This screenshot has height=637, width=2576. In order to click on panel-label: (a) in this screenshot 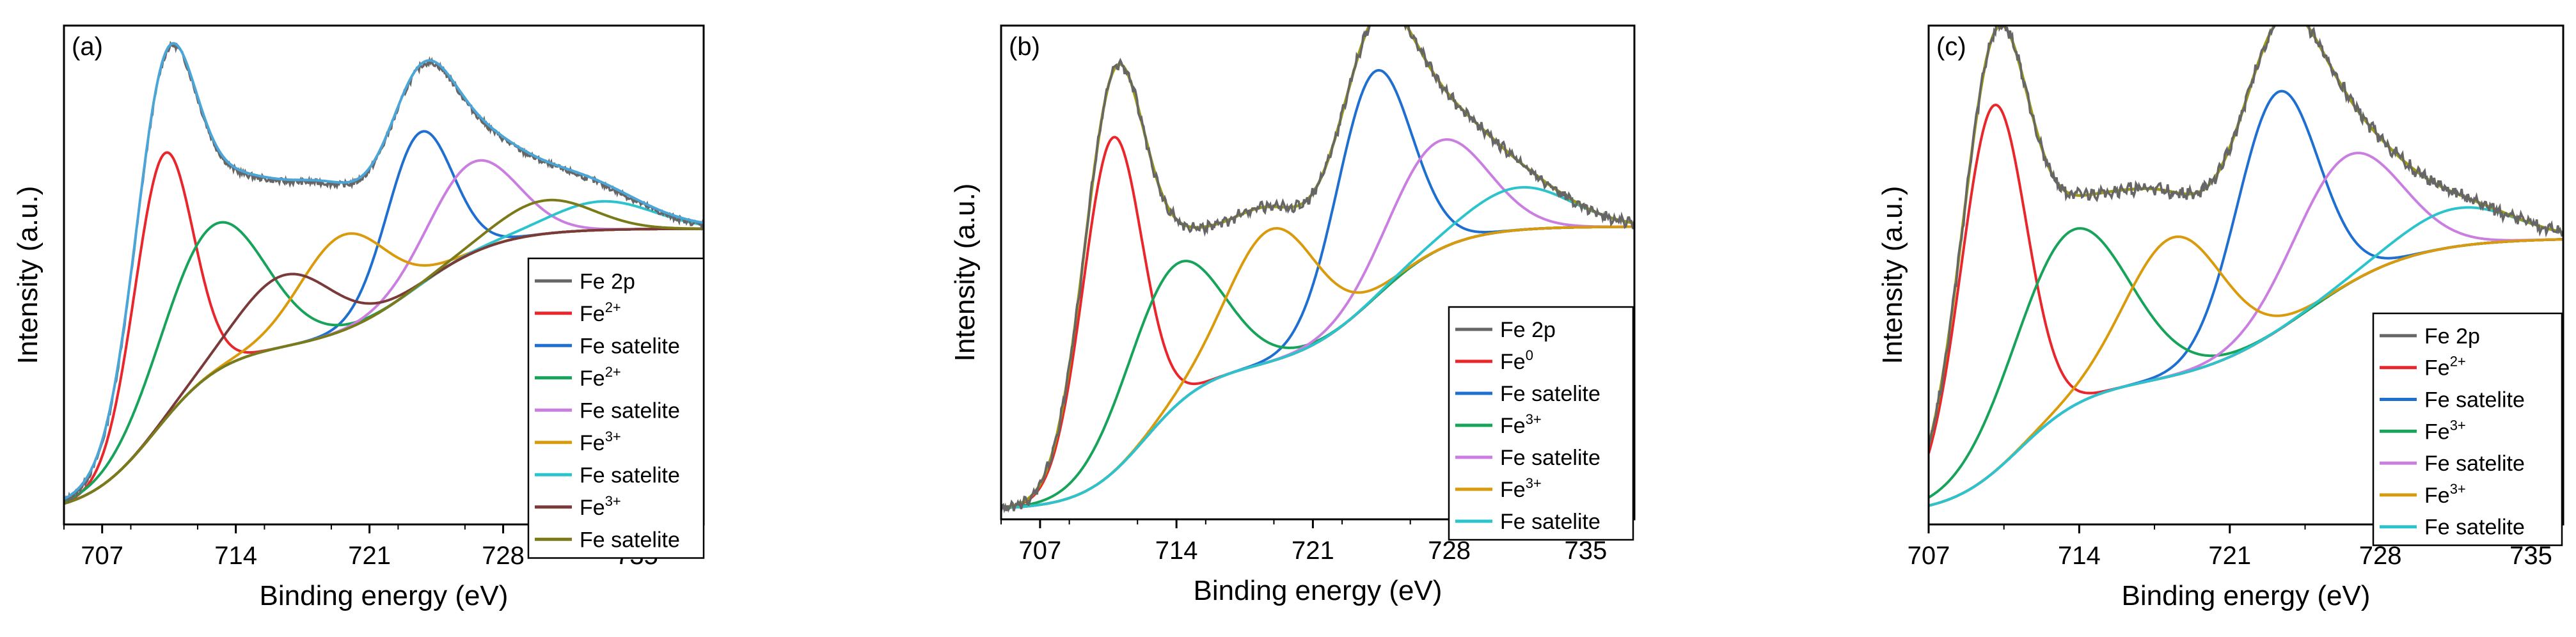, I will do `click(87, 47)`.